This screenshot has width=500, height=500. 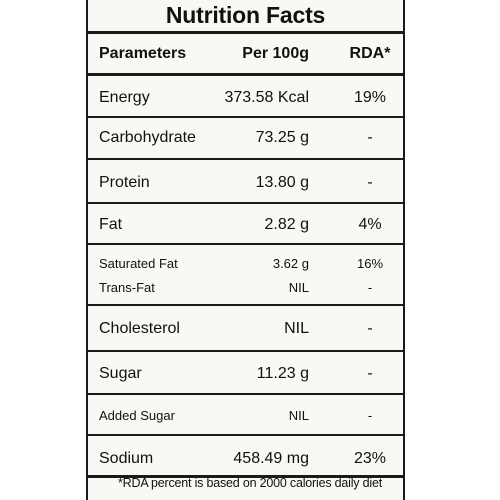 What do you see at coordinates (143, 53) in the screenshot?
I see `header-parameters: Parameters` at bounding box center [143, 53].